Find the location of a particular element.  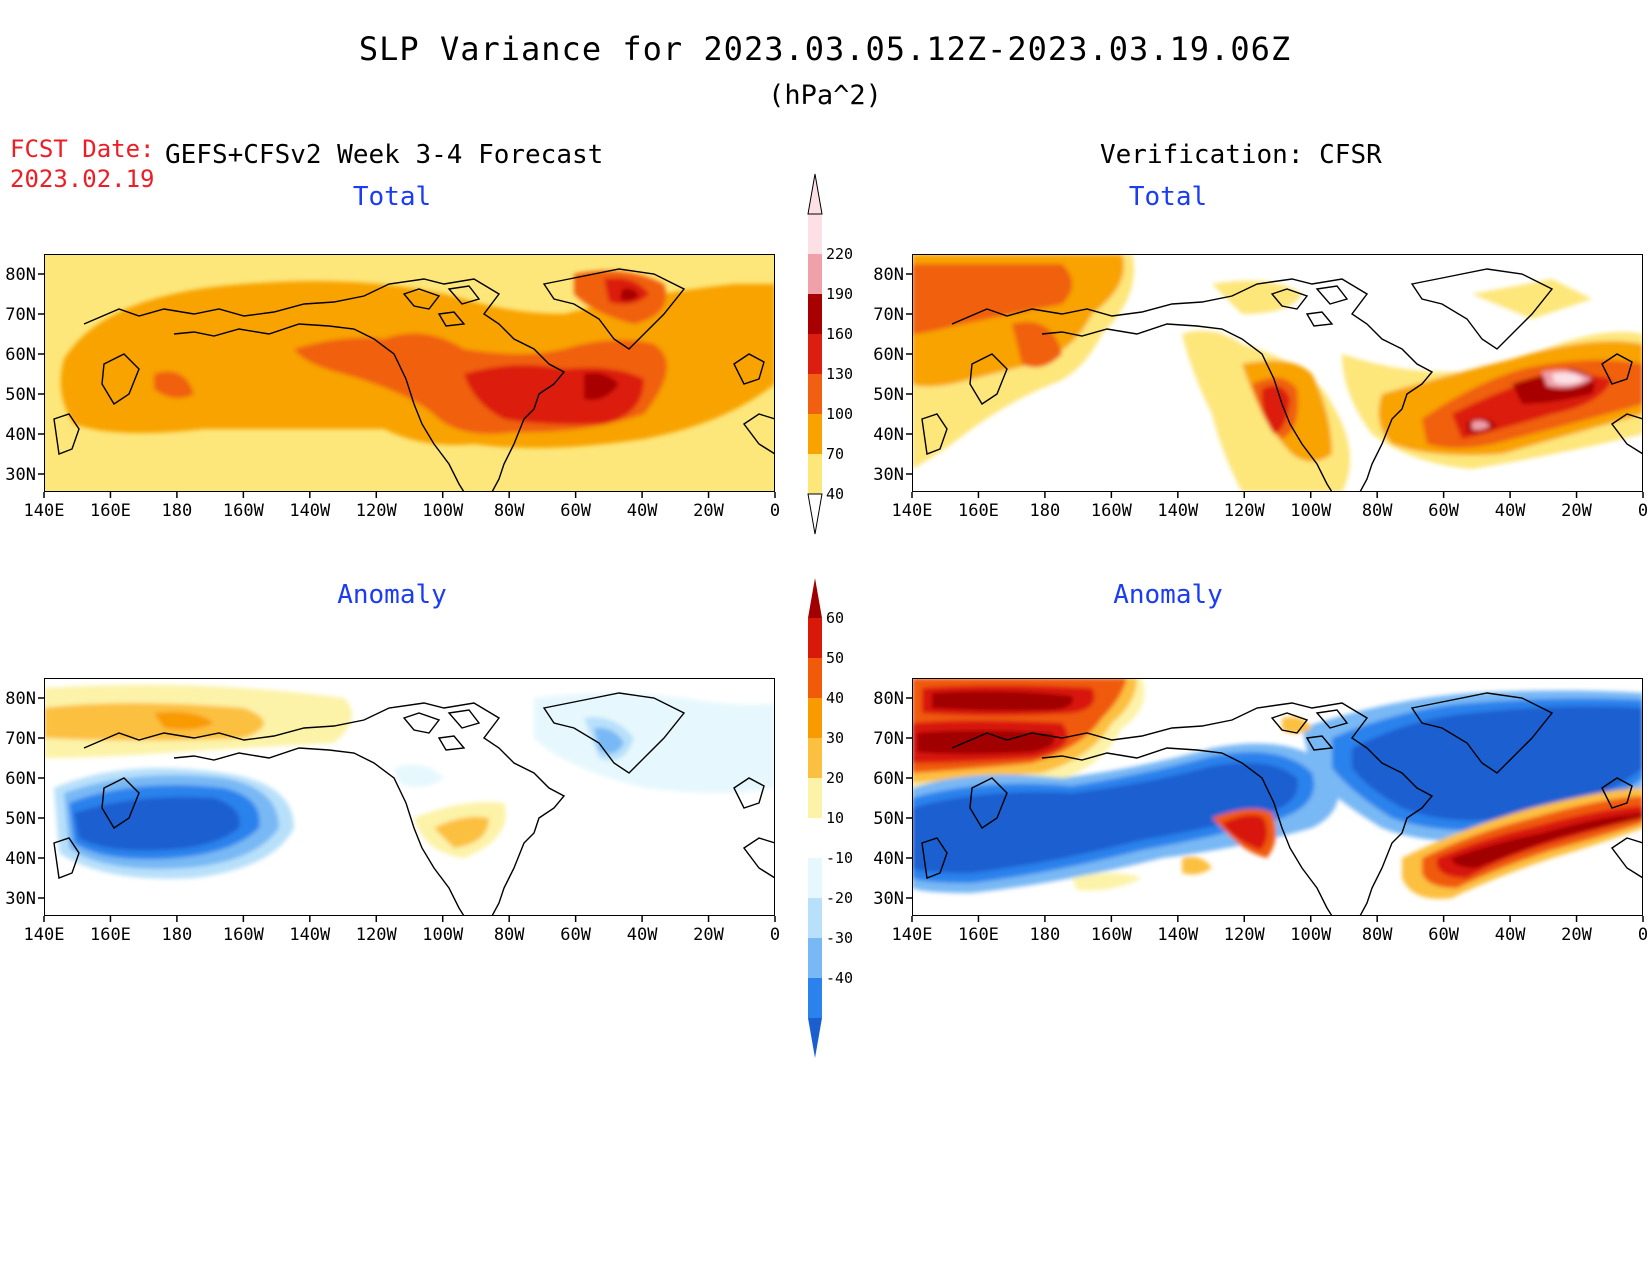

fcst-date-block: FCST Date: 2023.02.19 is located at coordinates (82, 164).